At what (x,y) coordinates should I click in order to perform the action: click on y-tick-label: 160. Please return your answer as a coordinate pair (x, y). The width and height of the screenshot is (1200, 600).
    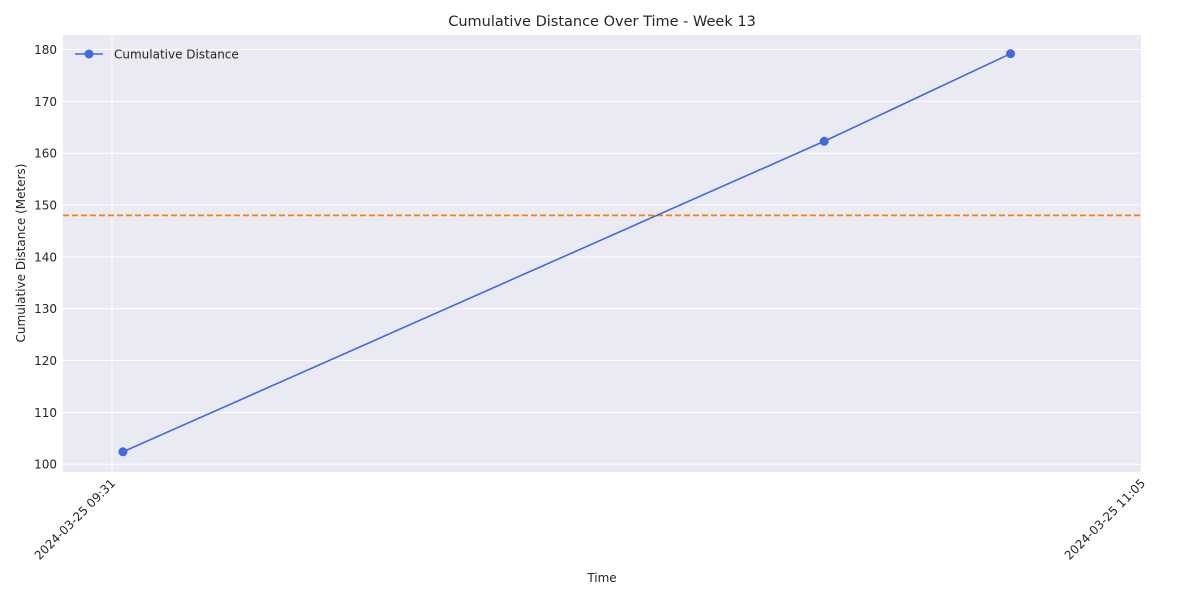
    Looking at the image, I should click on (45, 154).